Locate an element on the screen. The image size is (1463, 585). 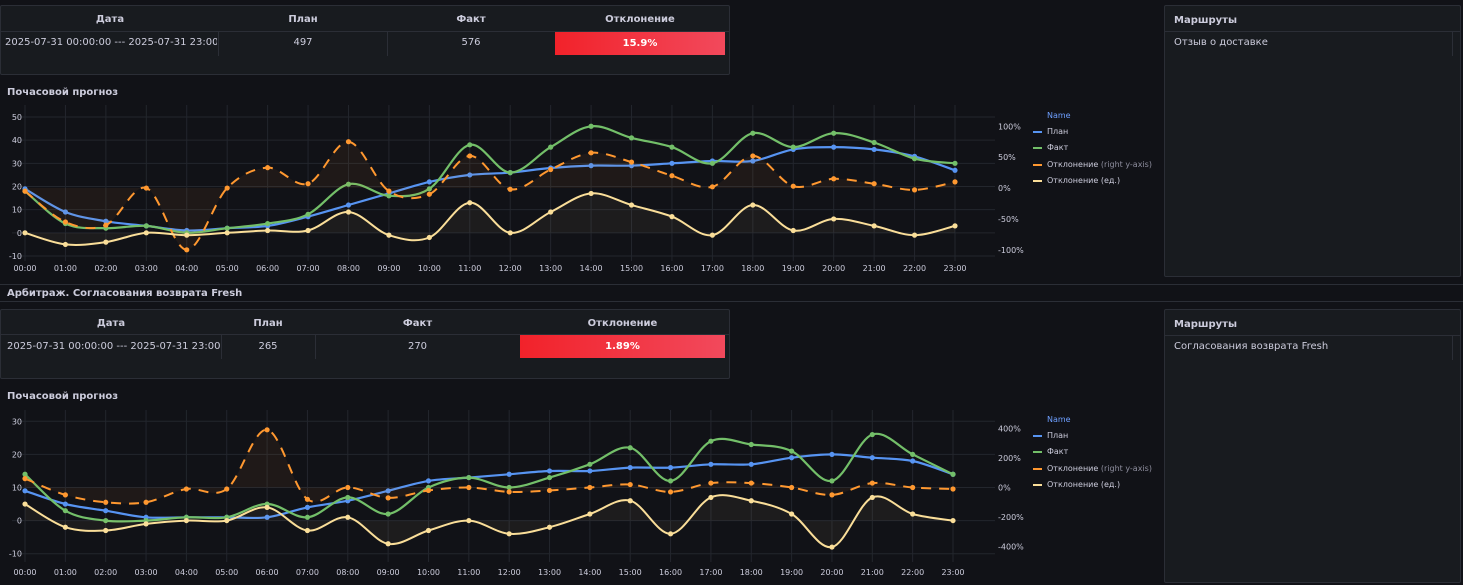
y2-tick-label: -200% is located at coordinates (1011, 517).